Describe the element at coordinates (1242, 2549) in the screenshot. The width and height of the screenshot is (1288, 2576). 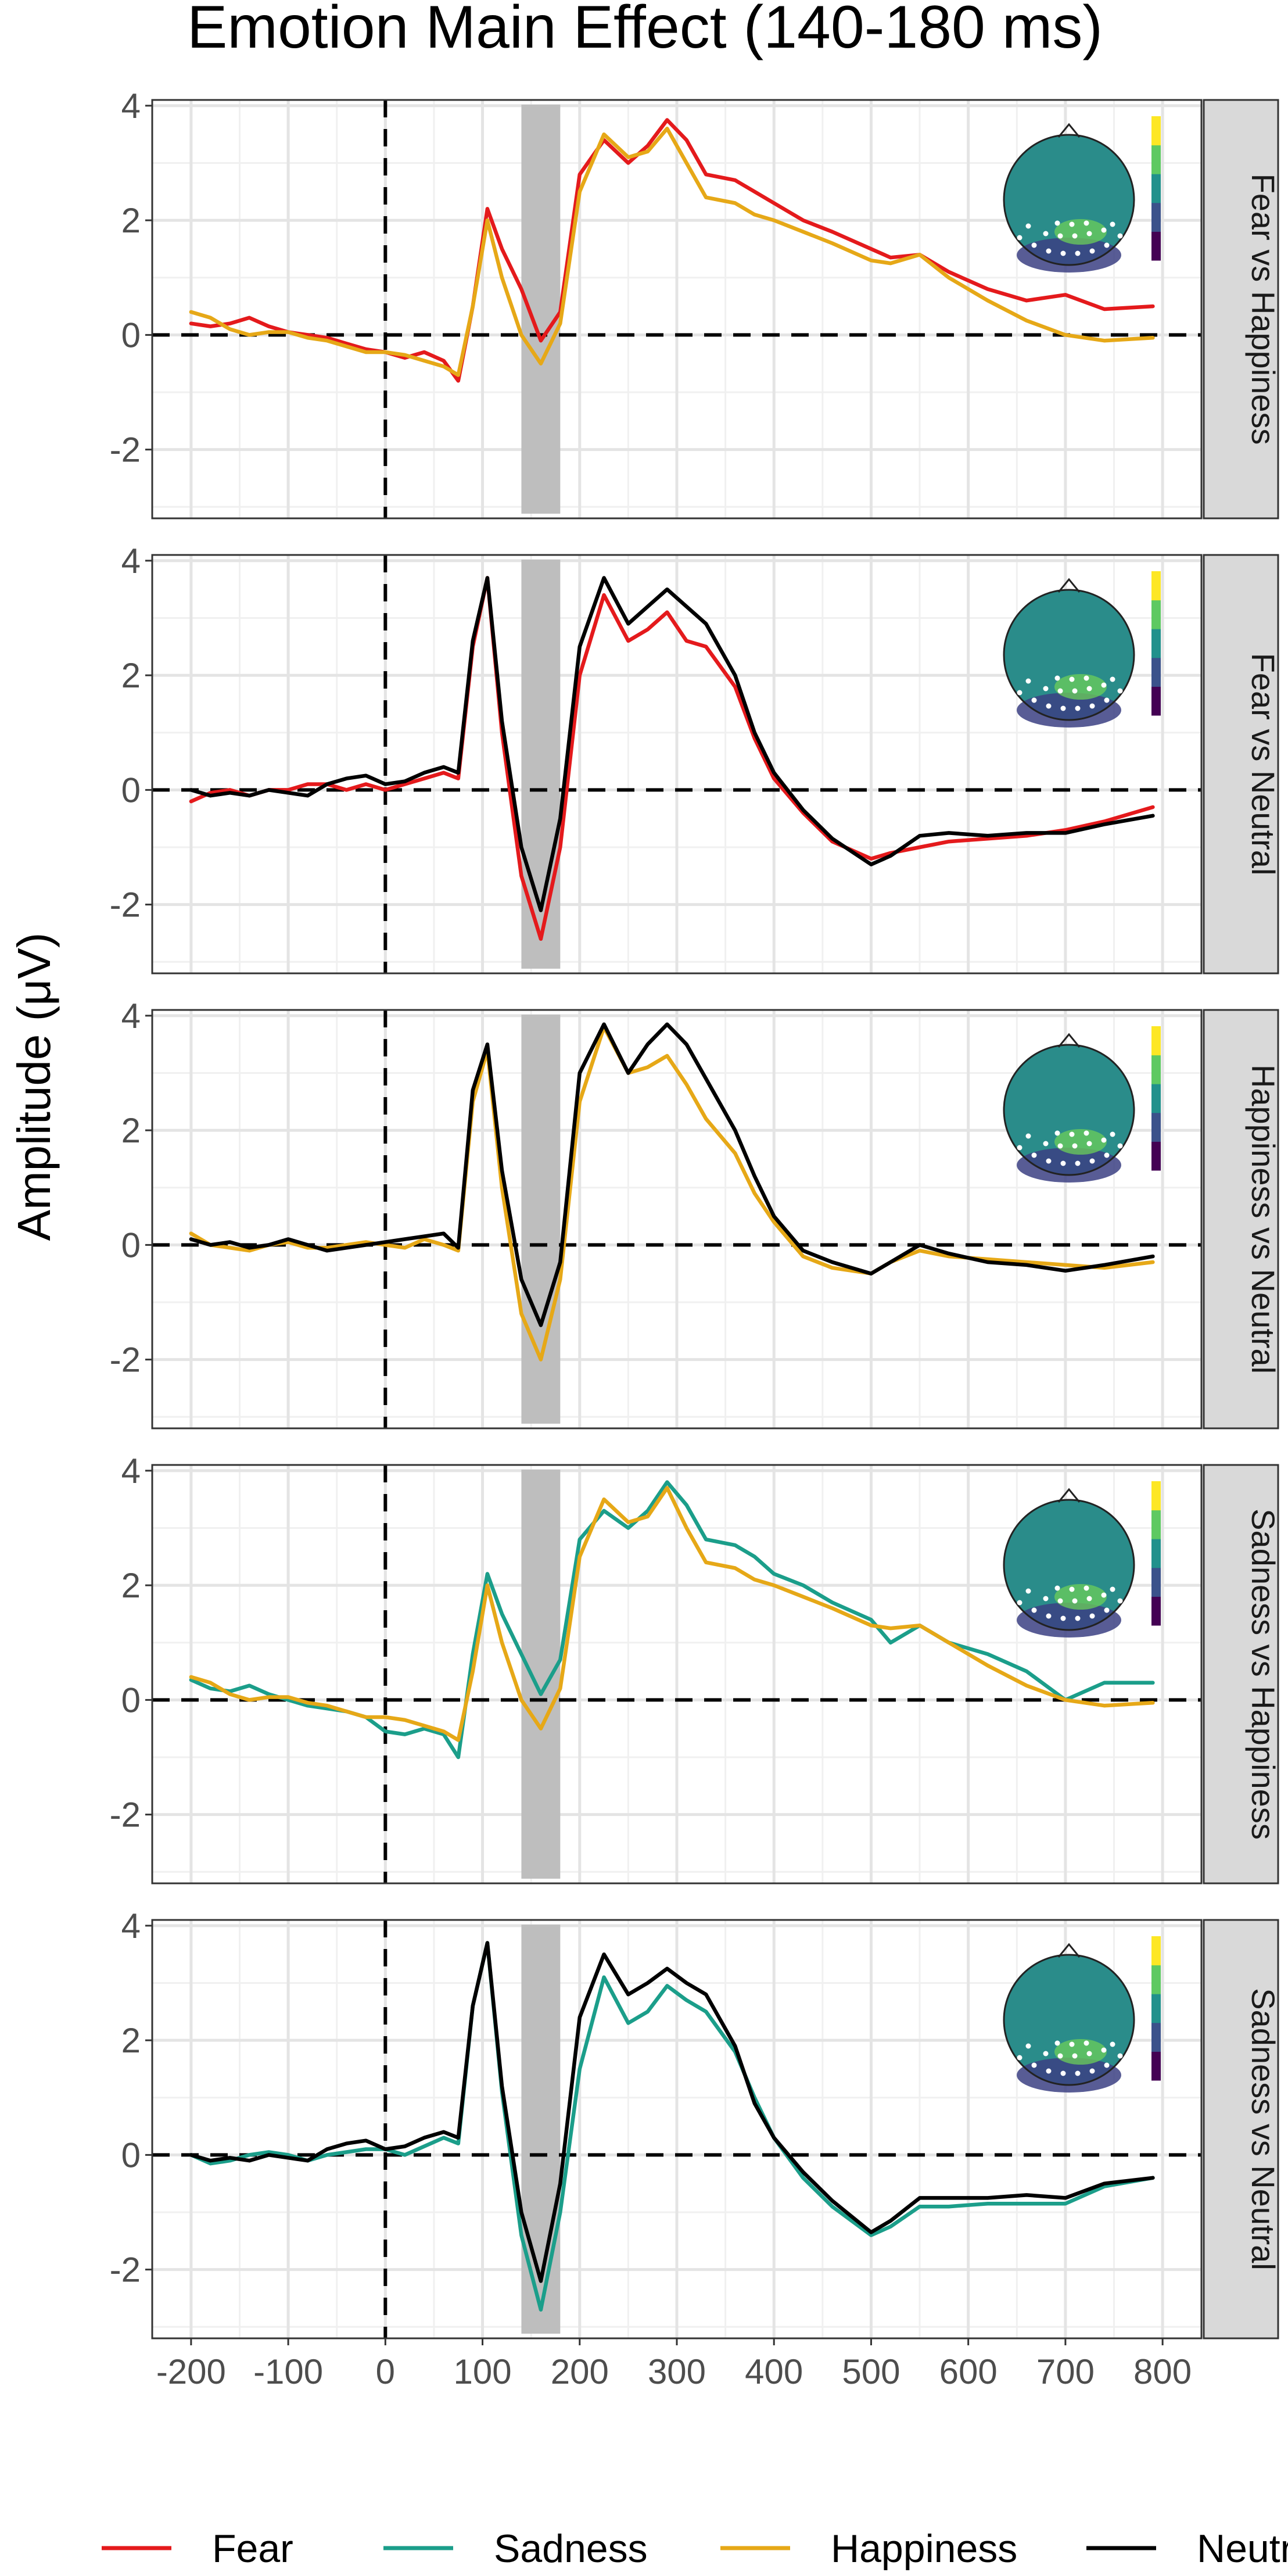
I see `legend-label-neutral: Neutral` at that location.